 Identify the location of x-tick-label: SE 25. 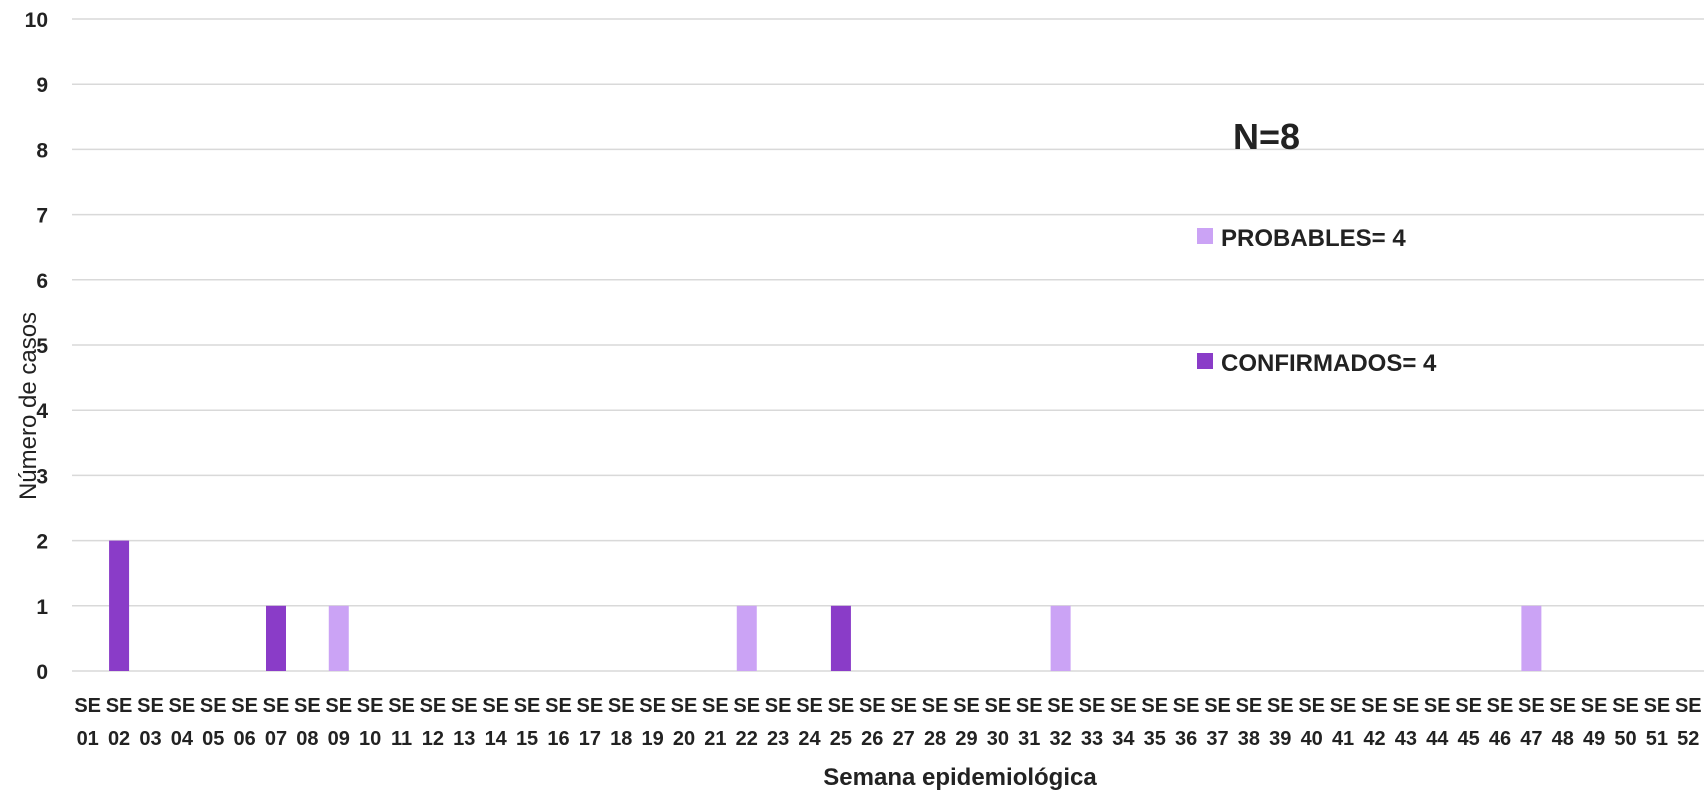
(841, 722).